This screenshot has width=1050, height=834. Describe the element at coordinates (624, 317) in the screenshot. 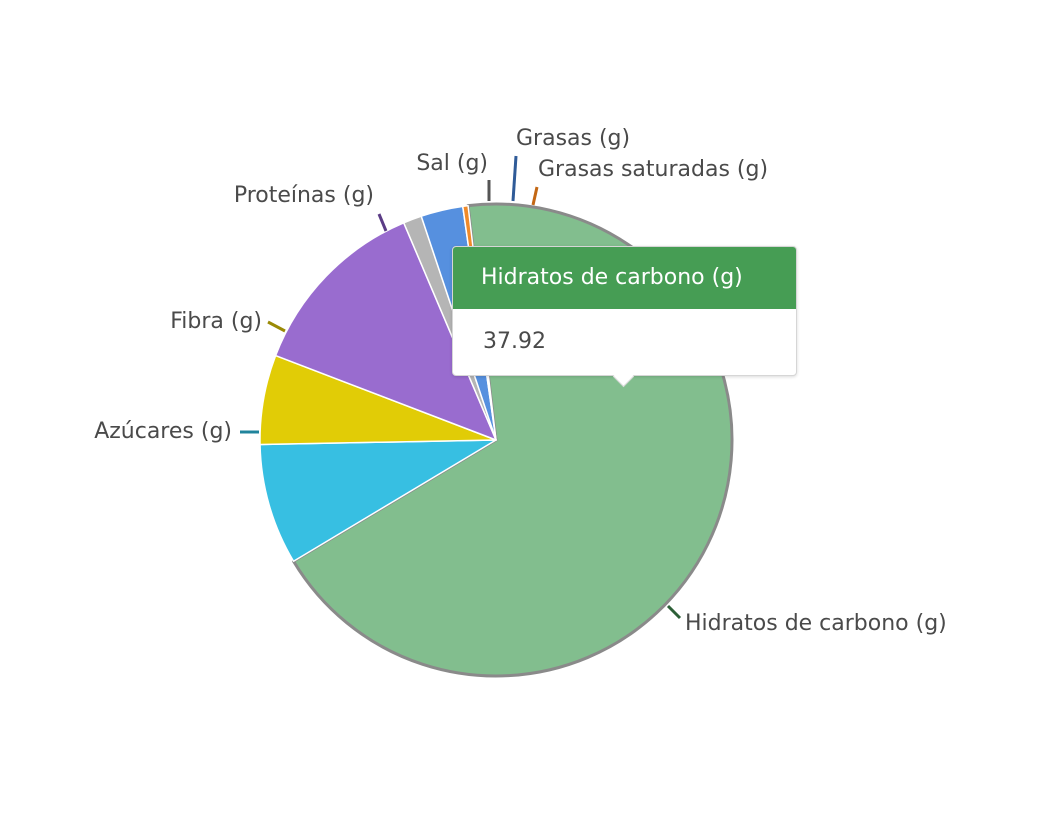

I see `chart-tooltip: Hidratos de carbono (g) 37.92` at that location.